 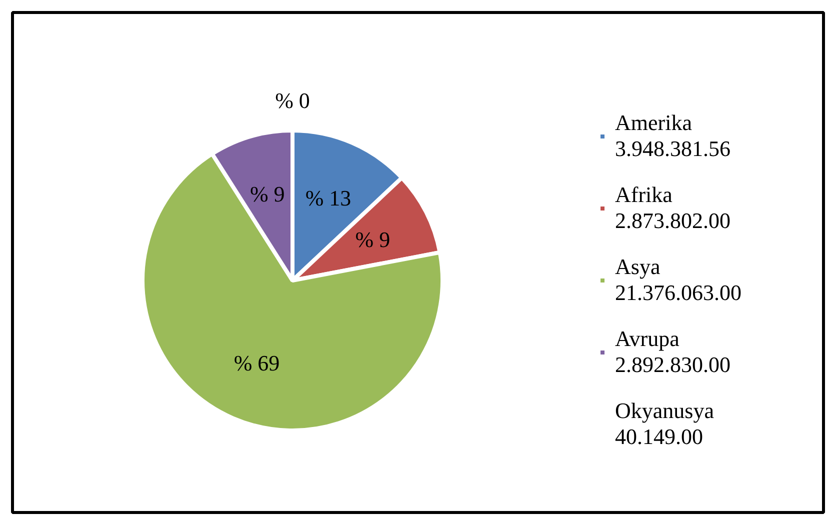 What do you see at coordinates (672, 208) in the screenshot?
I see `legend-label: Afrika 2.873.802.00` at bounding box center [672, 208].